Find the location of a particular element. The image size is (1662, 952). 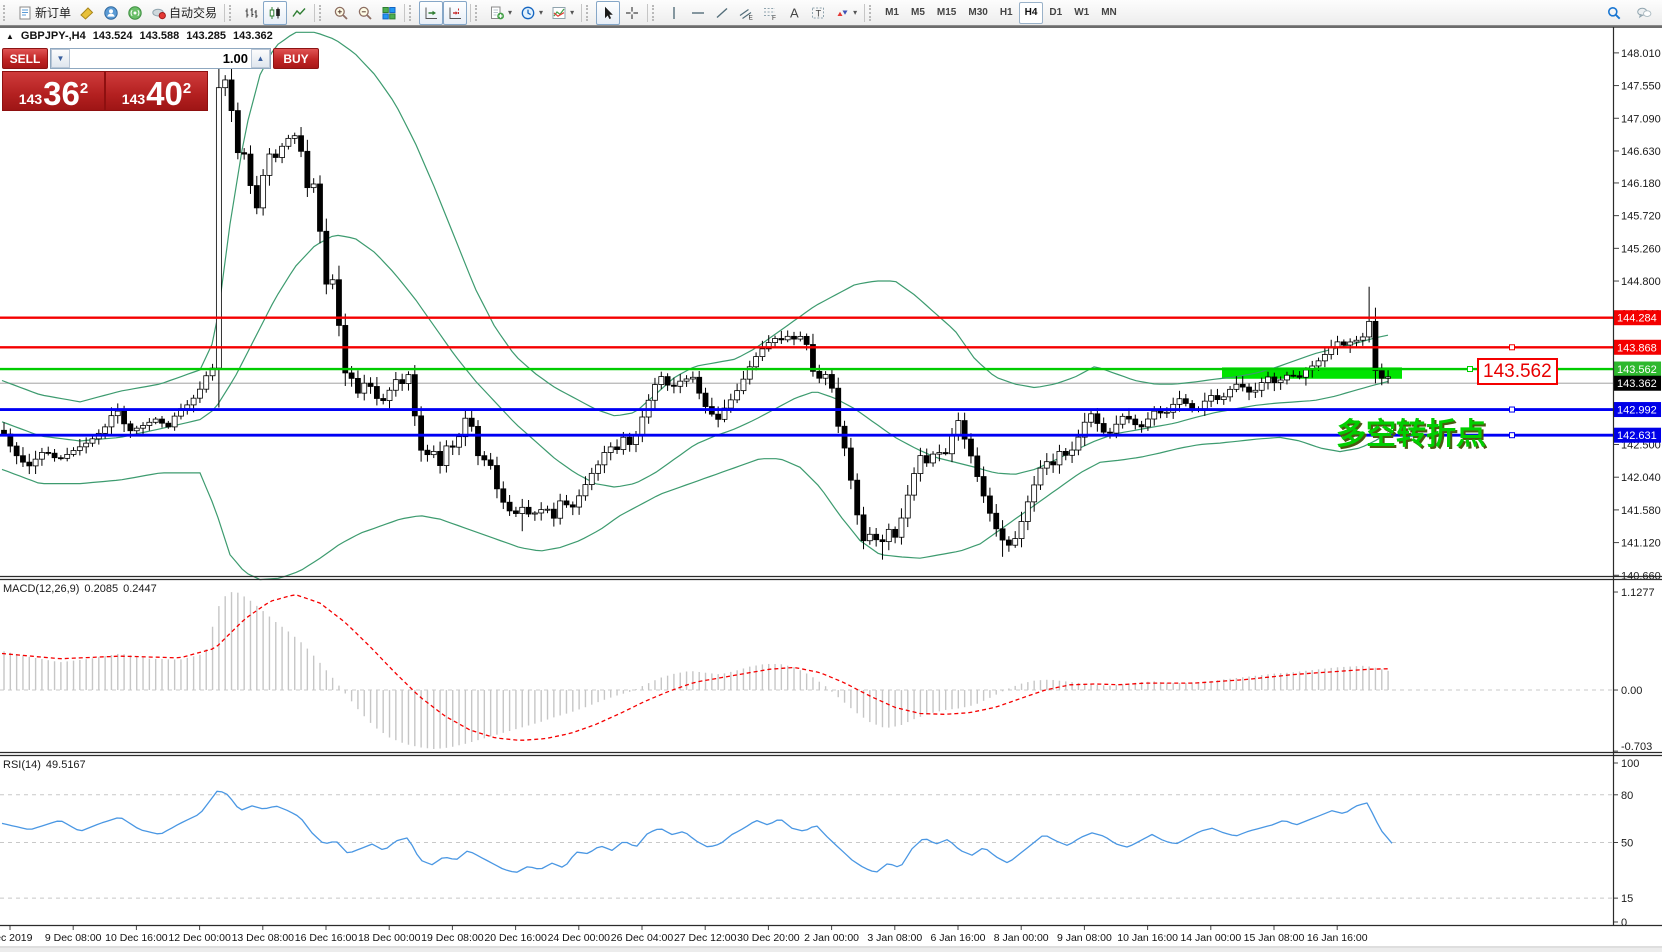

buy-price-pip: 2 is located at coordinates (187, 88).